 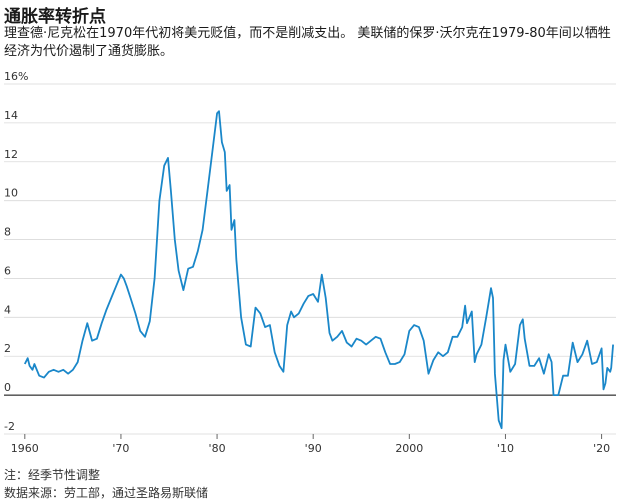 I want to click on y-tick-label: 12, so click(x=11, y=154).